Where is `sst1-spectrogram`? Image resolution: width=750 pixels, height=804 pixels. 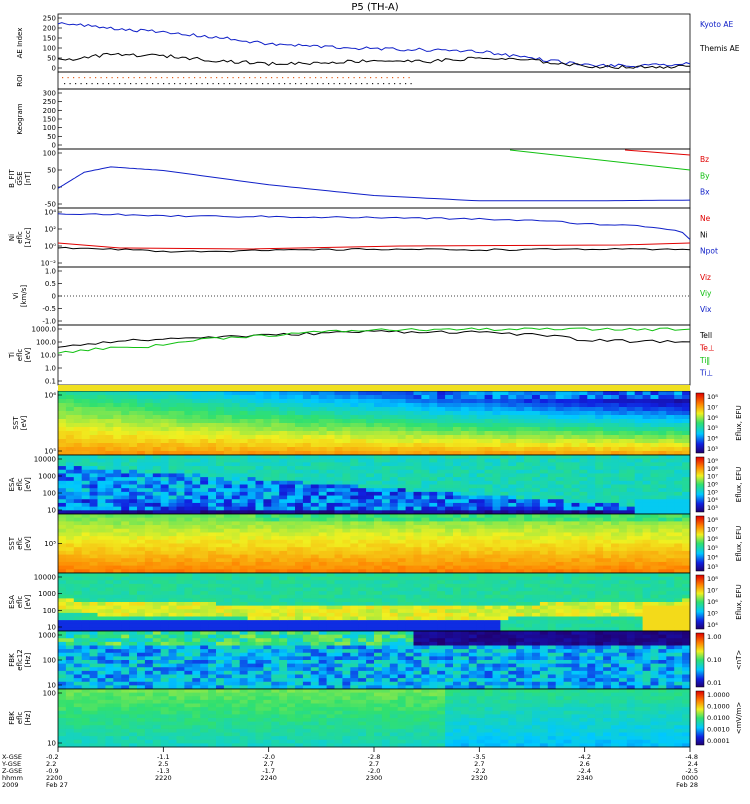 sst1-spectrogram is located at coordinates (374, 423).